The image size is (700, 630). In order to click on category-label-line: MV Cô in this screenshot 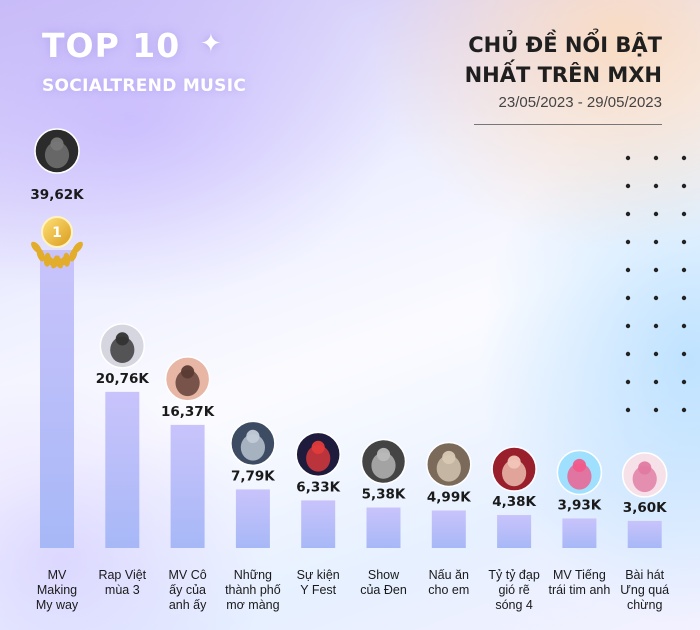, I will do `click(187, 575)`.